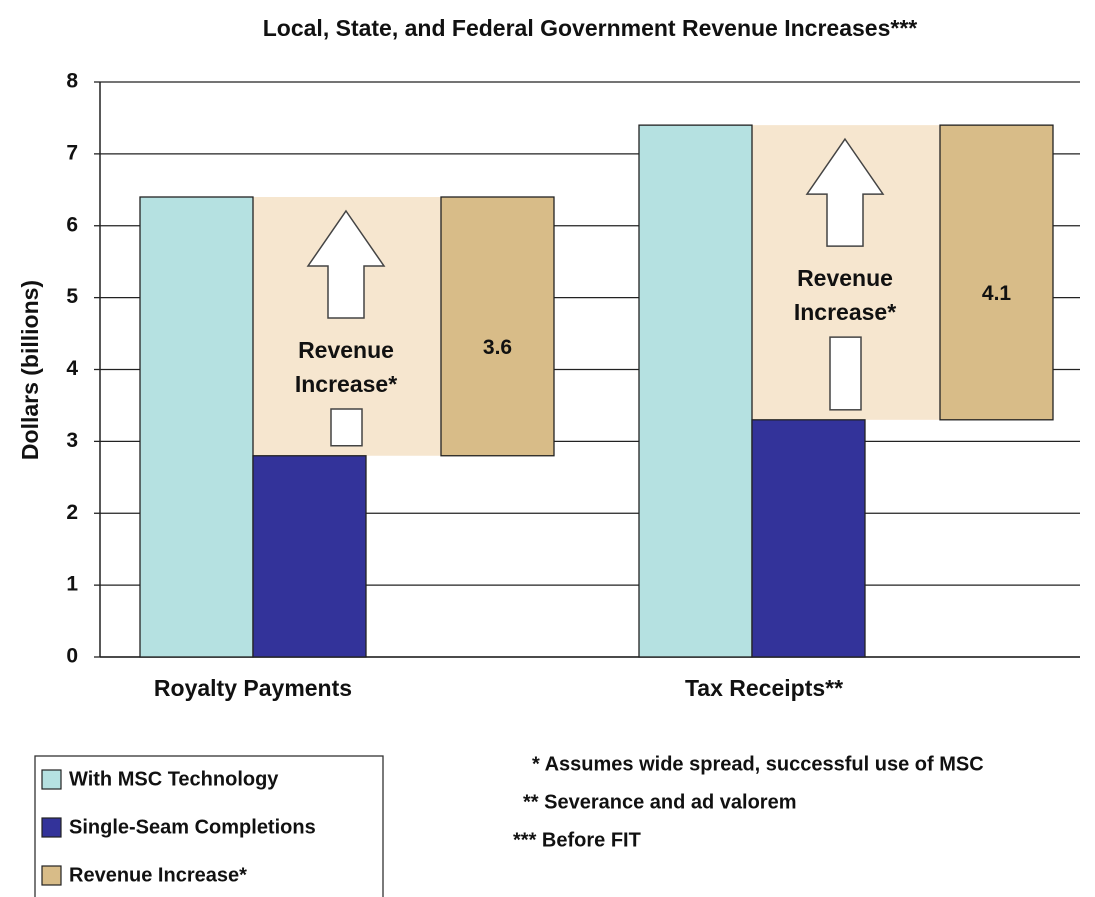 This screenshot has width=1095, height=897. I want to click on y-tick-label: 6, so click(72, 224).